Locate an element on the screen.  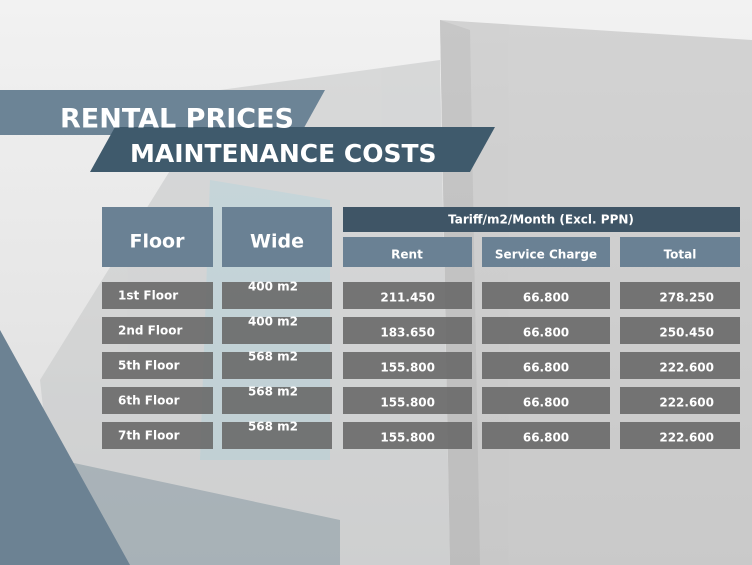
cell-text: 183.650 is located at coordinates (407, 333).